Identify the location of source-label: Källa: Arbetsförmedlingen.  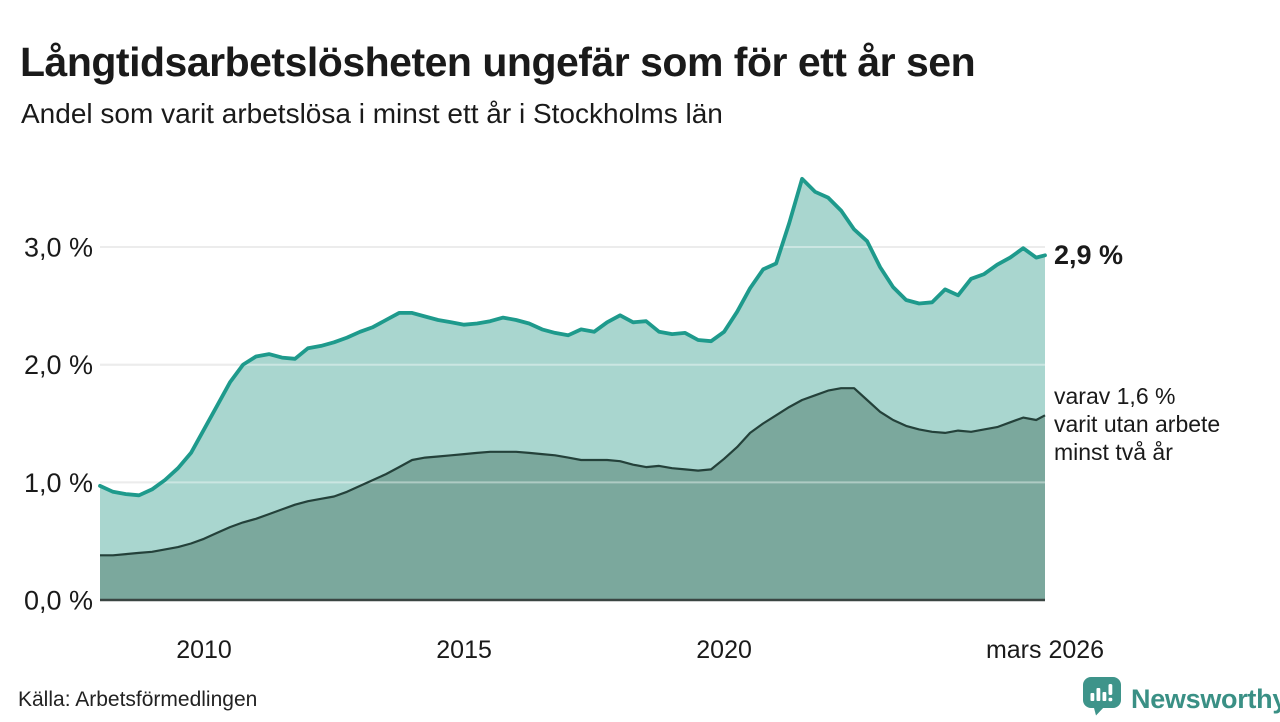
(138, 699).